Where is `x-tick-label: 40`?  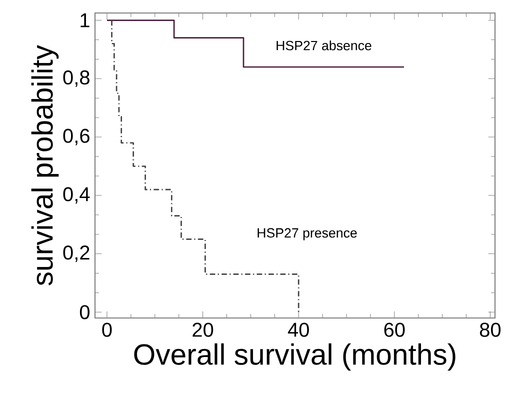
x-tick-label: 40 is located at coordinates (298, 329).